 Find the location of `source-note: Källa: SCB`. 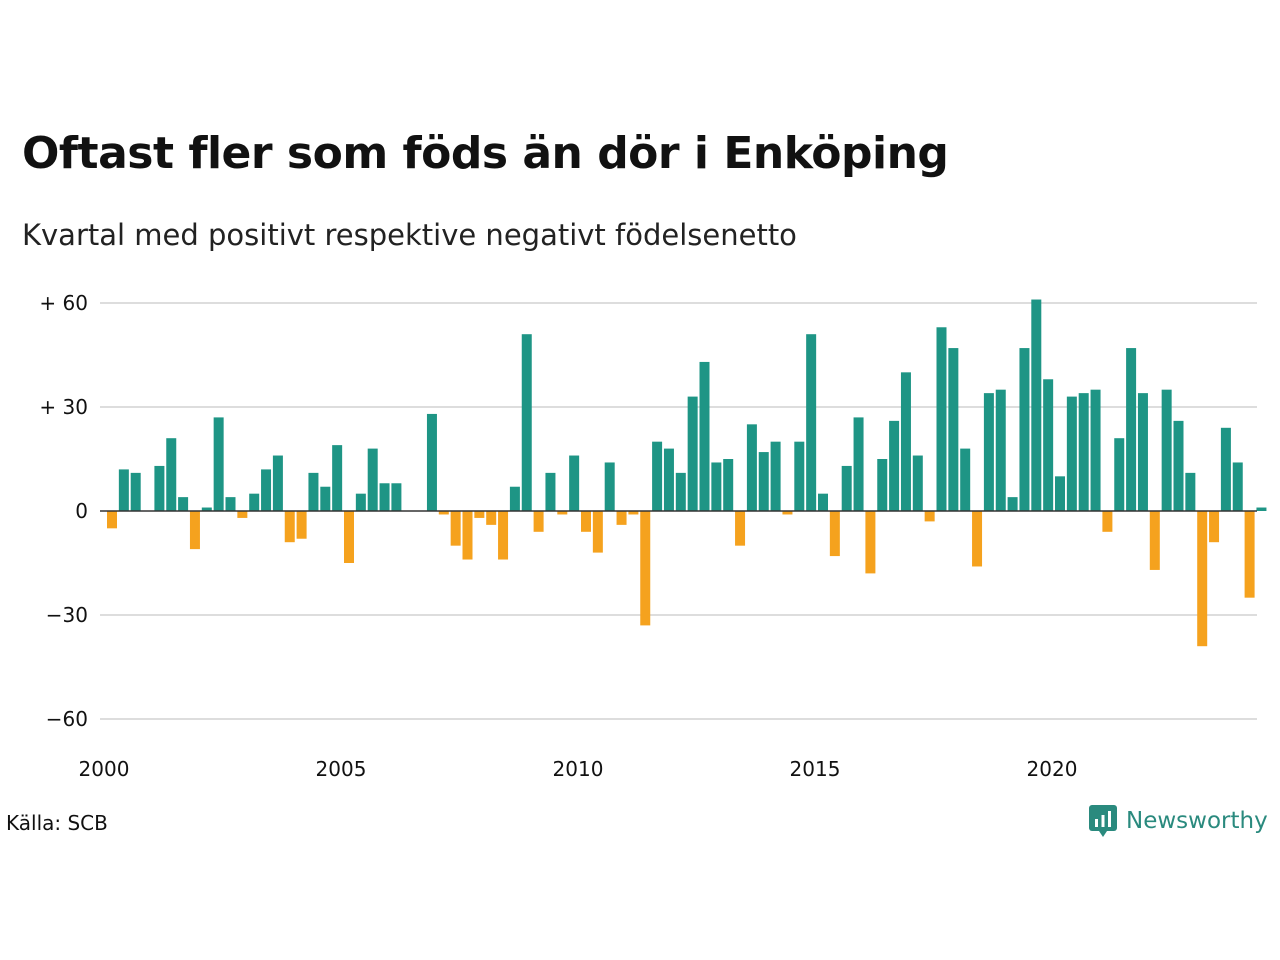

source-note: Källa: SCB is located at coordinates (57, 823).